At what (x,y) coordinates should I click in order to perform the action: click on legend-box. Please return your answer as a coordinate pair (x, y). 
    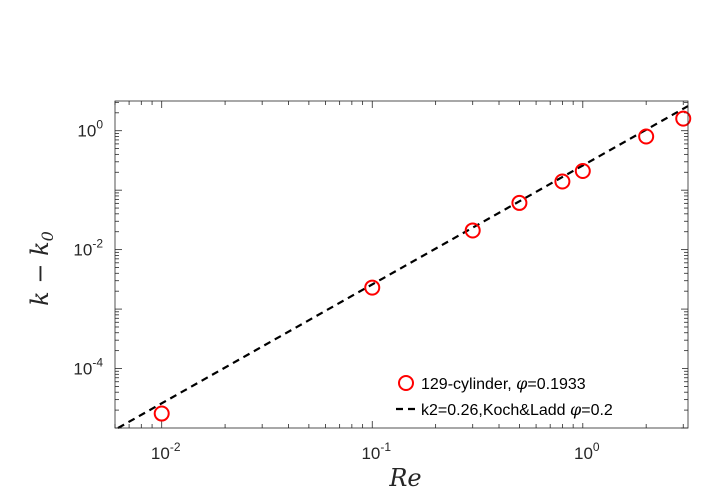
    Looking at the image, I should click on (535, 395).